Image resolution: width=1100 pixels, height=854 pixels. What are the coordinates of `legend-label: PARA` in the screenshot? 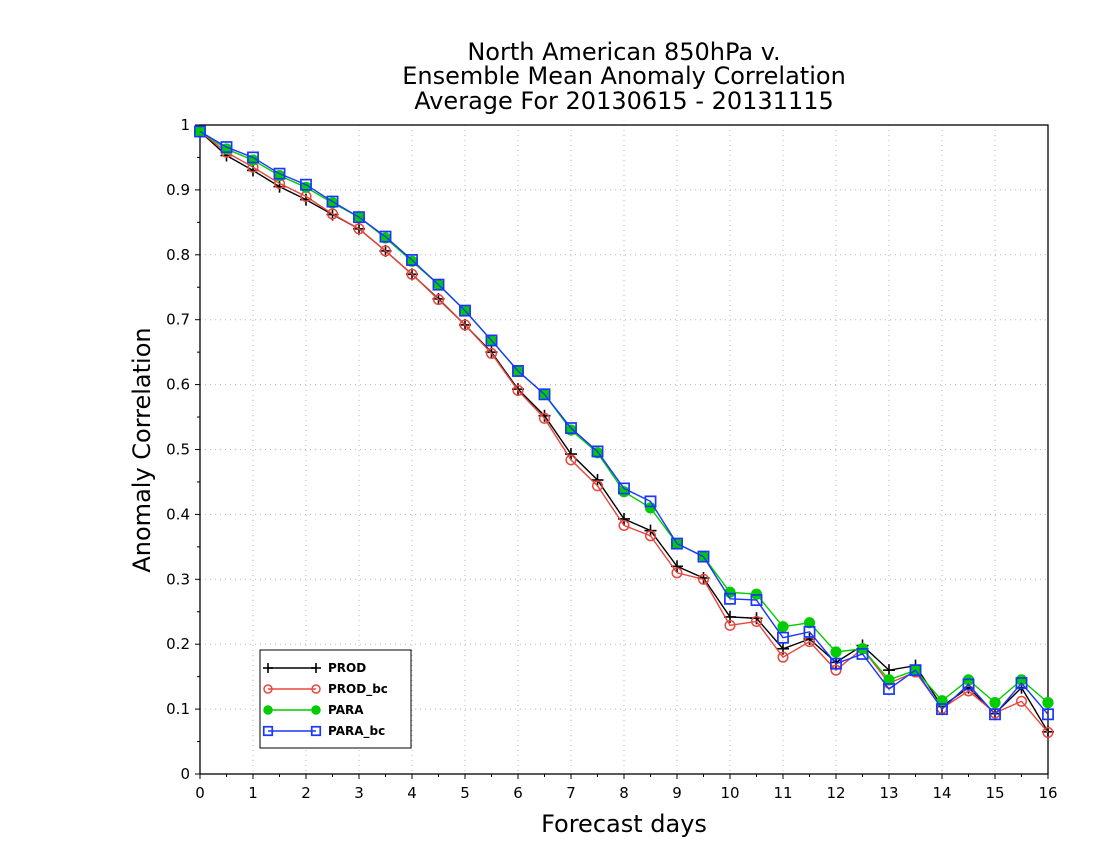 It's located at (346, 710).